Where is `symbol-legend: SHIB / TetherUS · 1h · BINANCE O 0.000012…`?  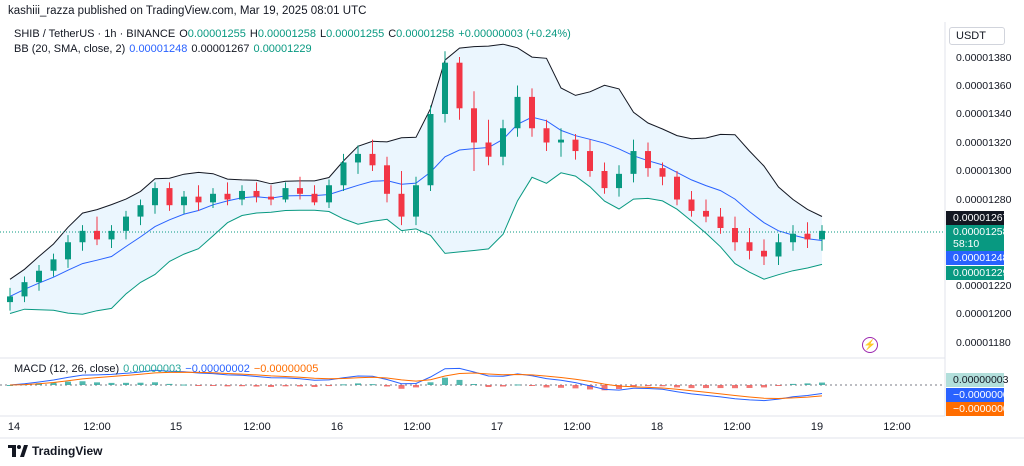 symbol-legend: SHIB / TetherUS · 1h · BINANCE O 0.000012… is located at coordinates (292, 34).